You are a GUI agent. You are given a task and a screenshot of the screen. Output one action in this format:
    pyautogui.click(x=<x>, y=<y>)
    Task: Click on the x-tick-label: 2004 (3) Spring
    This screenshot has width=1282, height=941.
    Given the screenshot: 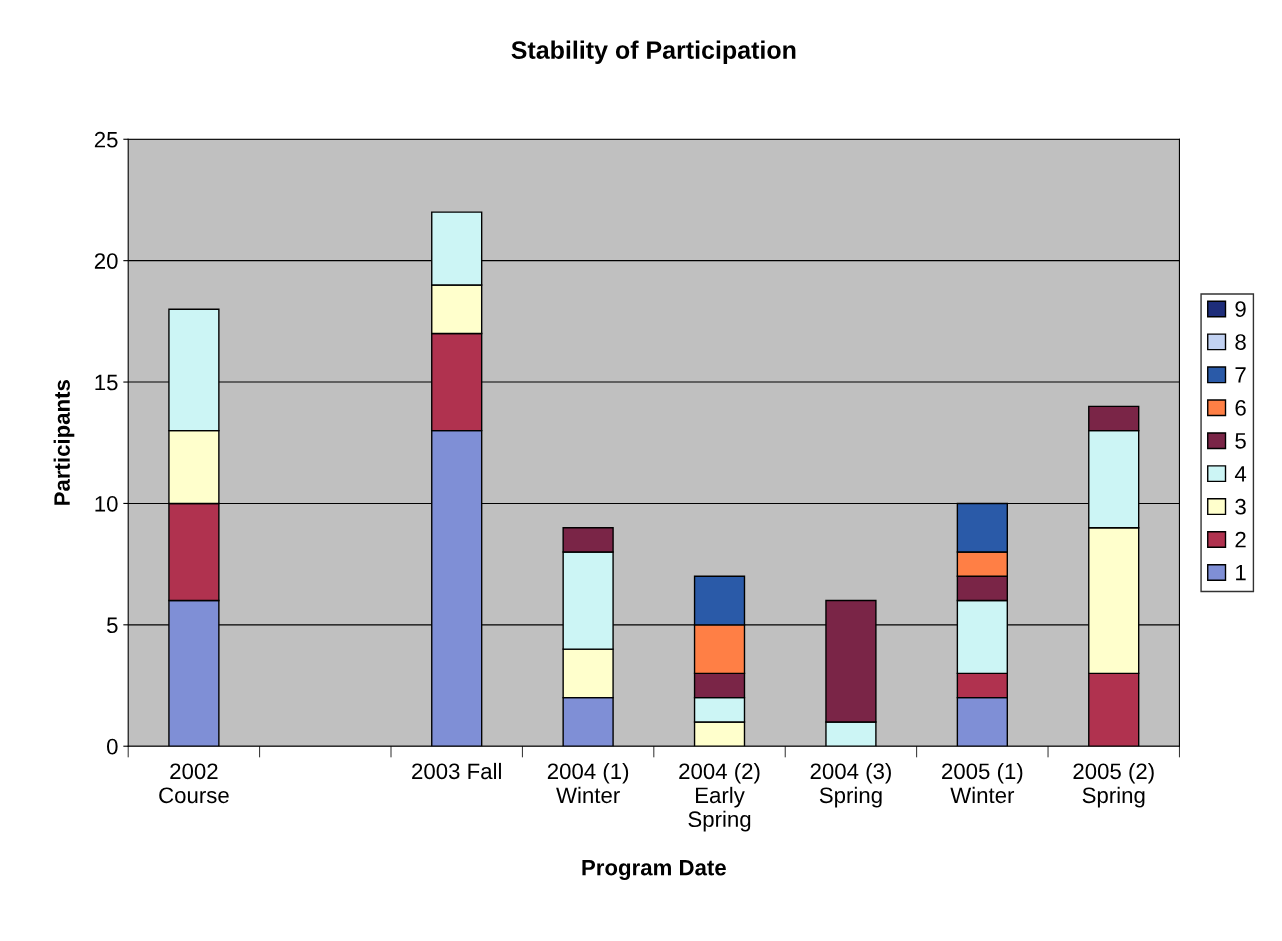 What is the action you would take?
    pyautogui.click(x=850, y=785)
    